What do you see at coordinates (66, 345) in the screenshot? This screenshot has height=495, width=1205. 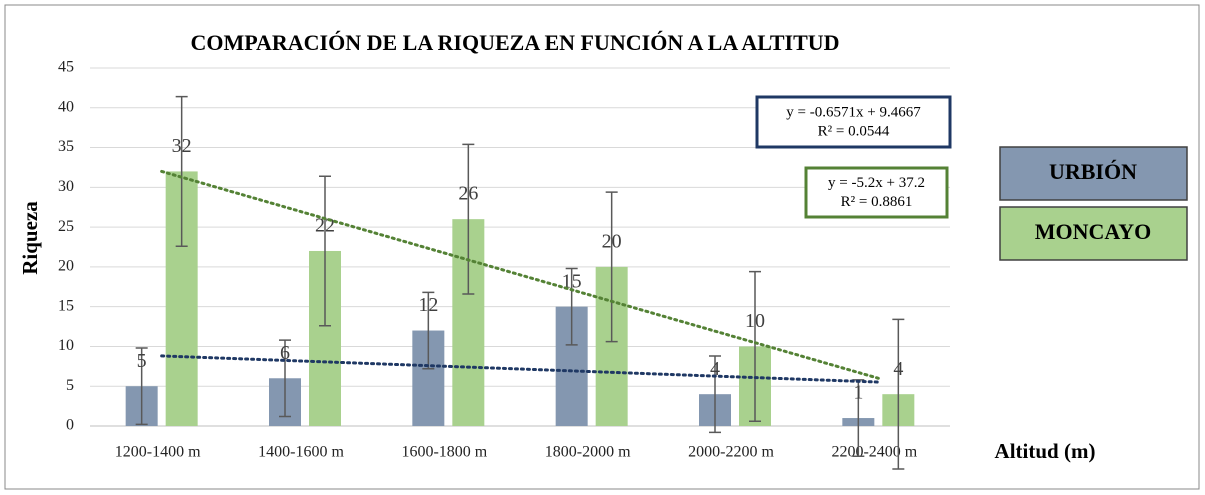 I see `y-tick-label: 10` at bounding box center [66, 345].